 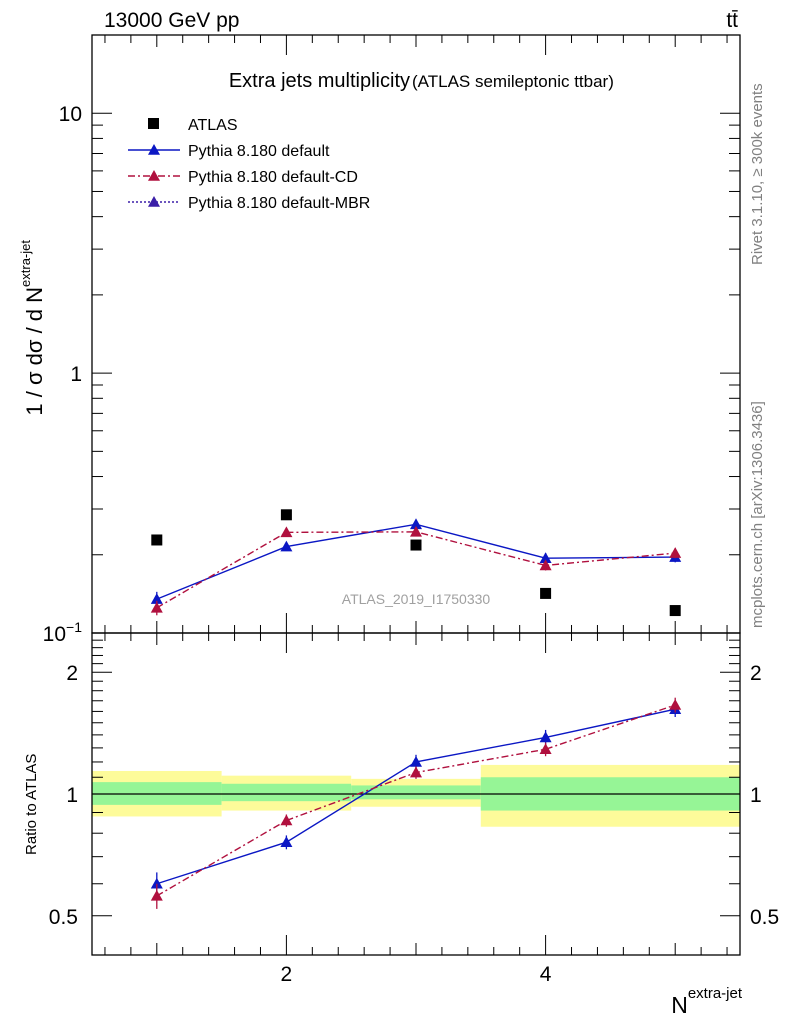 What do you see at coordinates (76, 374) in the screenshot?
I see `y-tick-label: 1` at bounding box center [76, 374].